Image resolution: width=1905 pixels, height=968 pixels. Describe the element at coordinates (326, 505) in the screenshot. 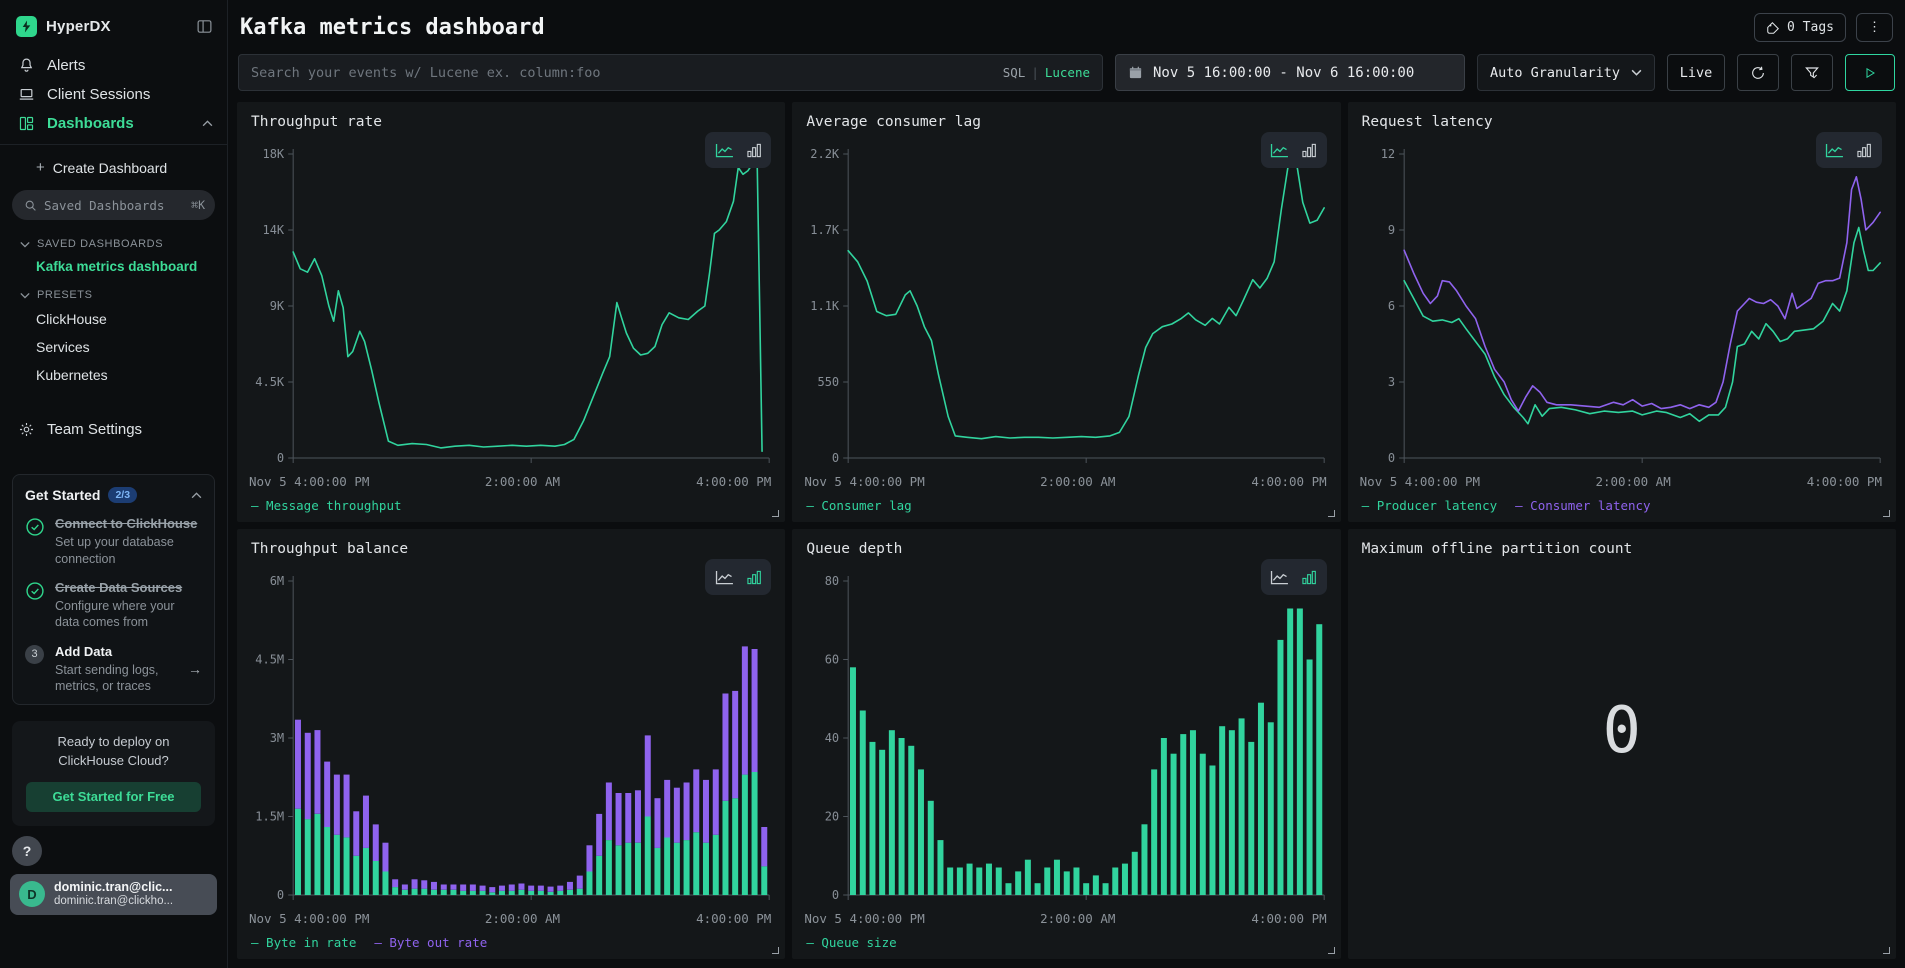

I see `legend-message-throughput: — Message throughput` at that location.